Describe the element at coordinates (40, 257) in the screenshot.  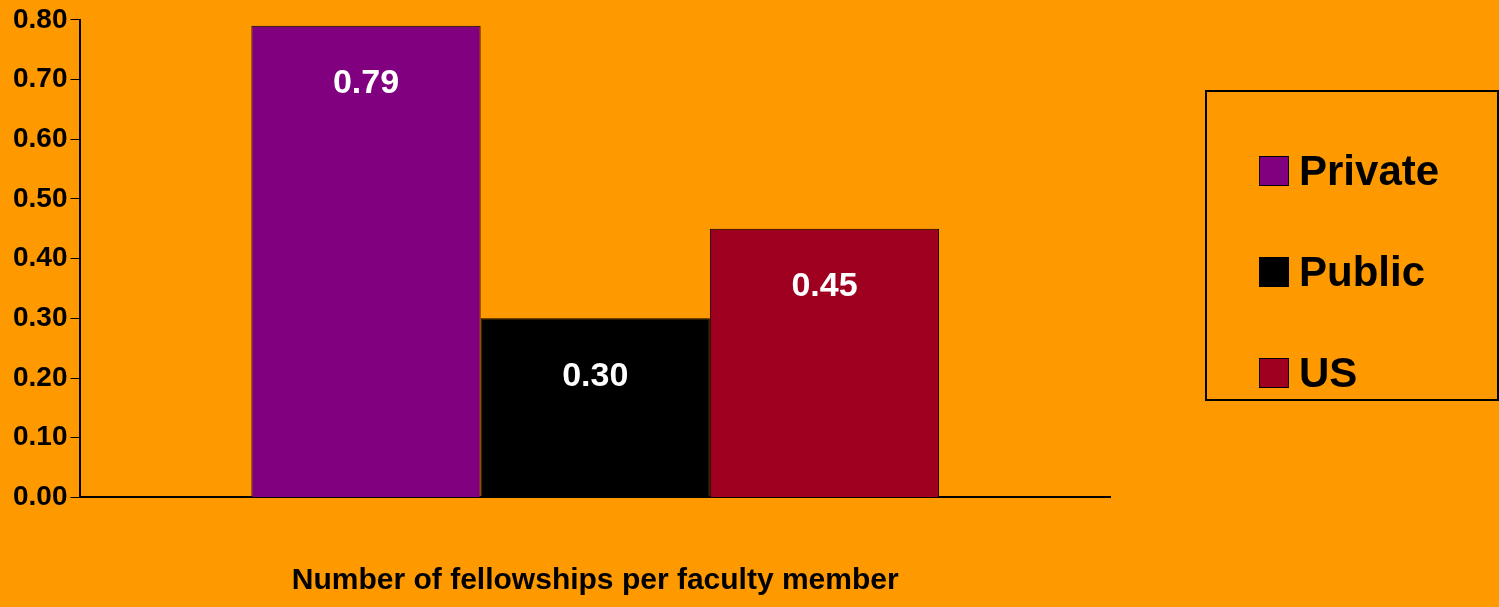
I see `y-tick-label: 0.40` at that location.